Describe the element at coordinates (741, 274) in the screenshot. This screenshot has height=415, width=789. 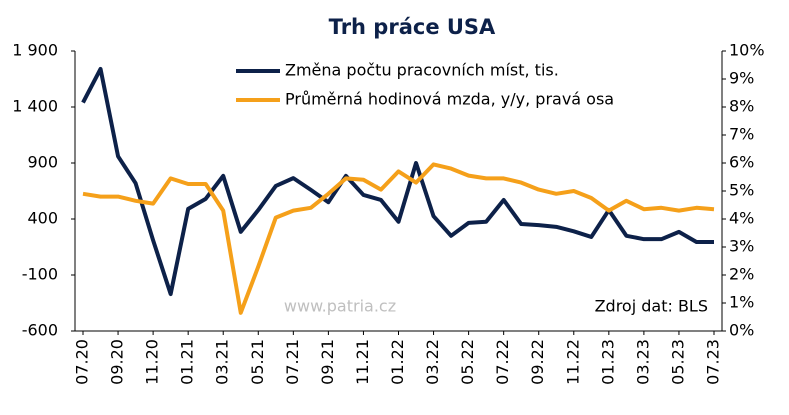
I see `y2-tick-label: 2%` at that location.